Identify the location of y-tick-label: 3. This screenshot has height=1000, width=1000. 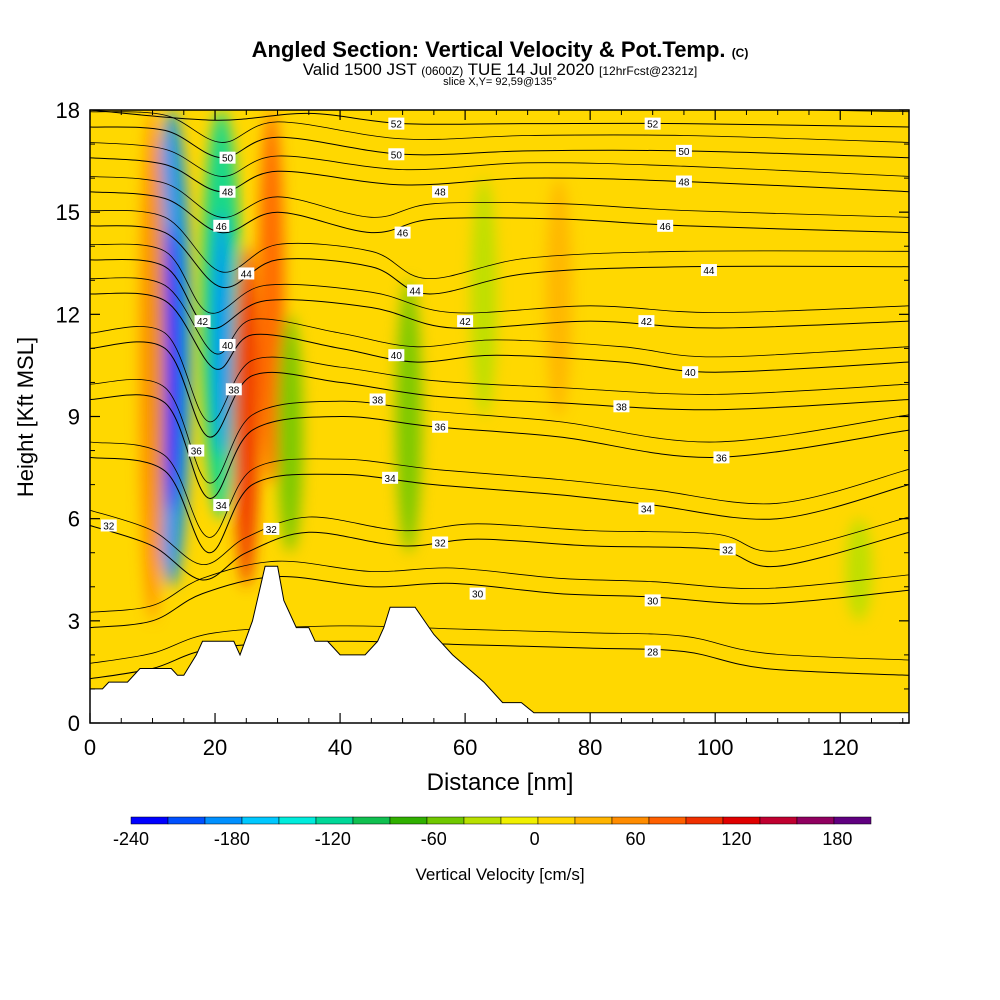
(74, 621).